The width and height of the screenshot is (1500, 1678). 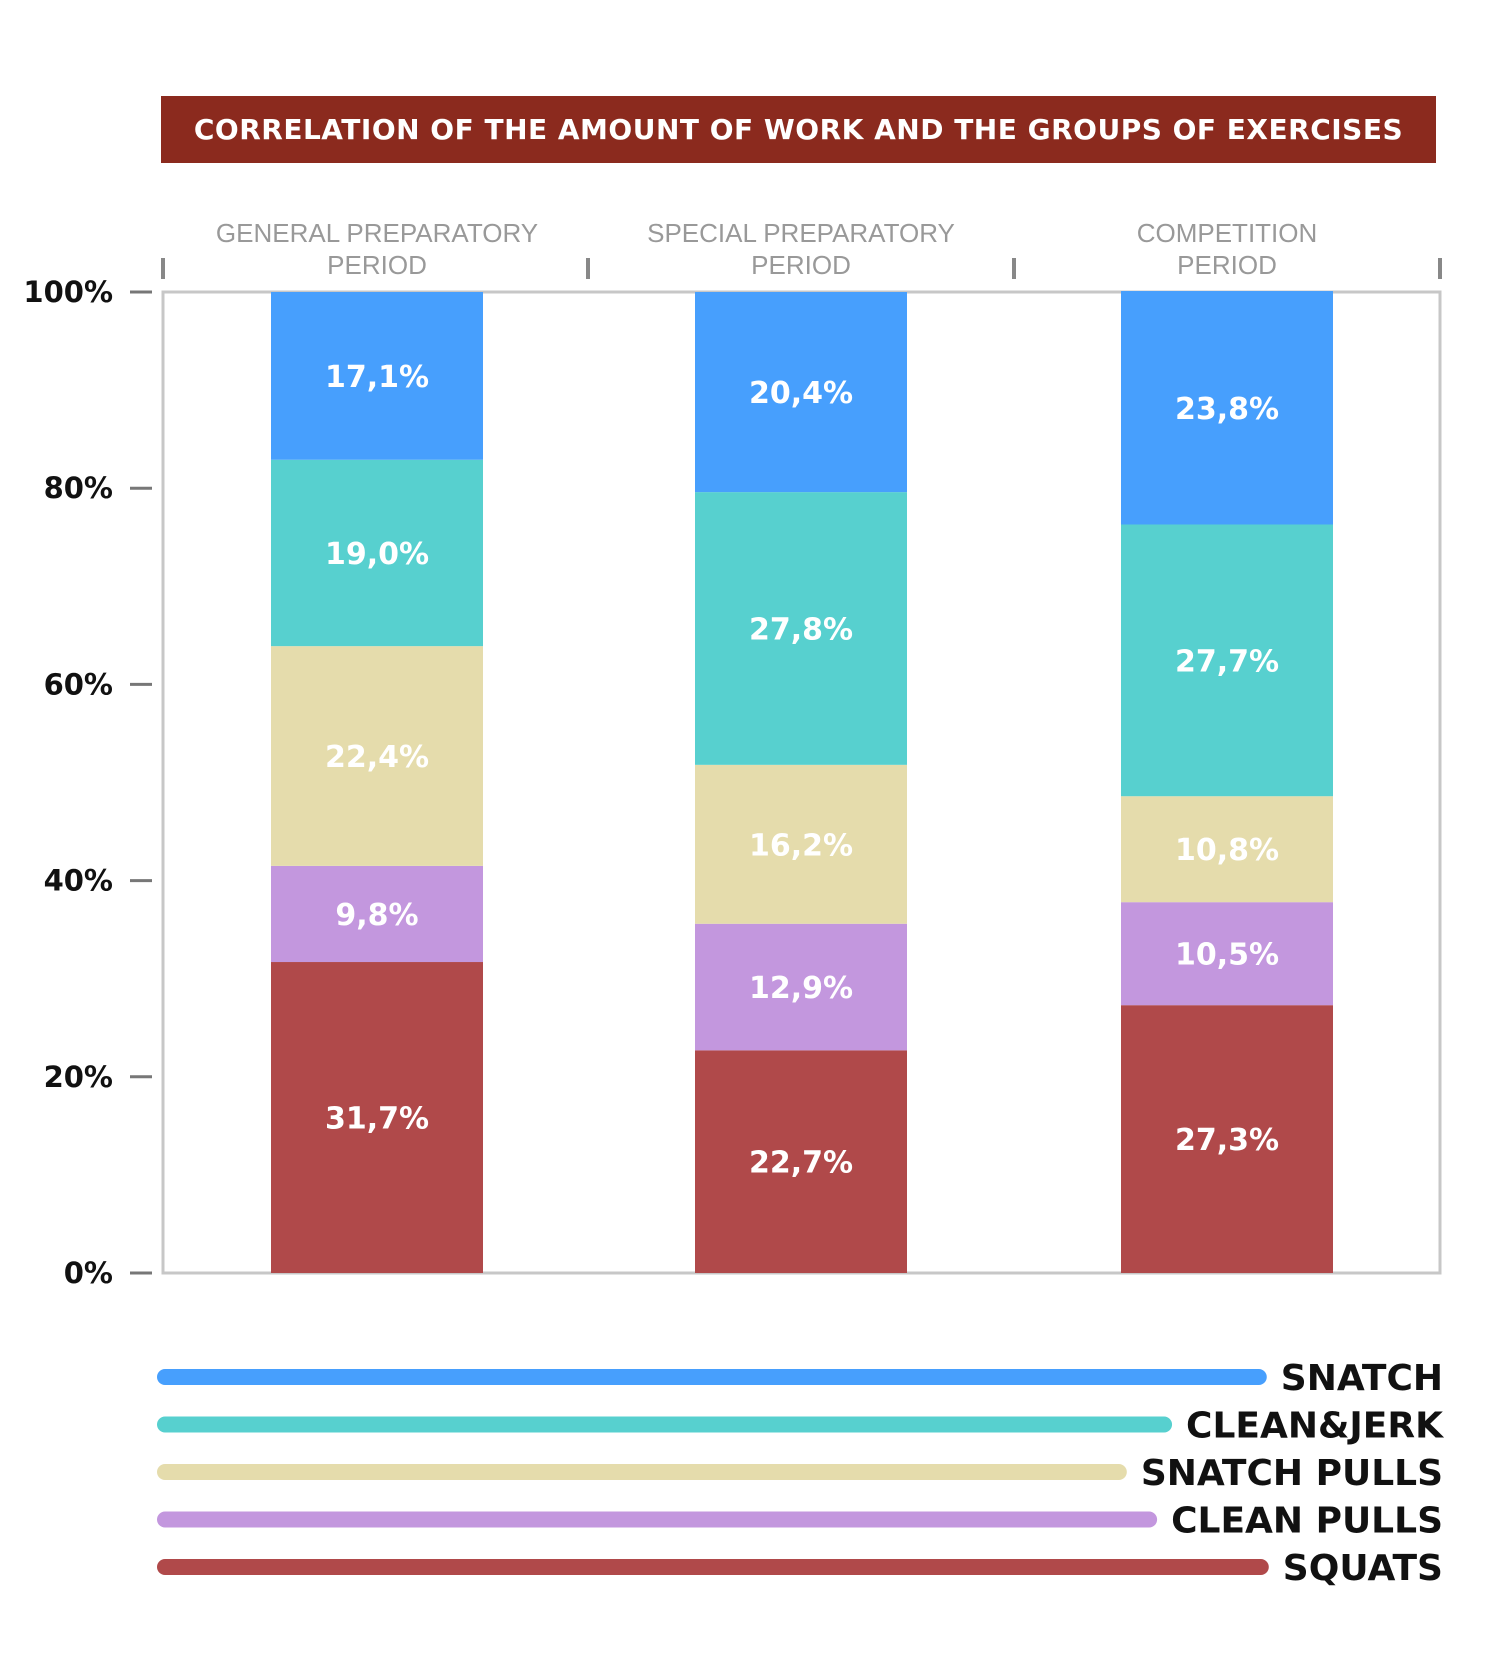 I want to click on data-label: 9,8%, so click(x=376, y=915).